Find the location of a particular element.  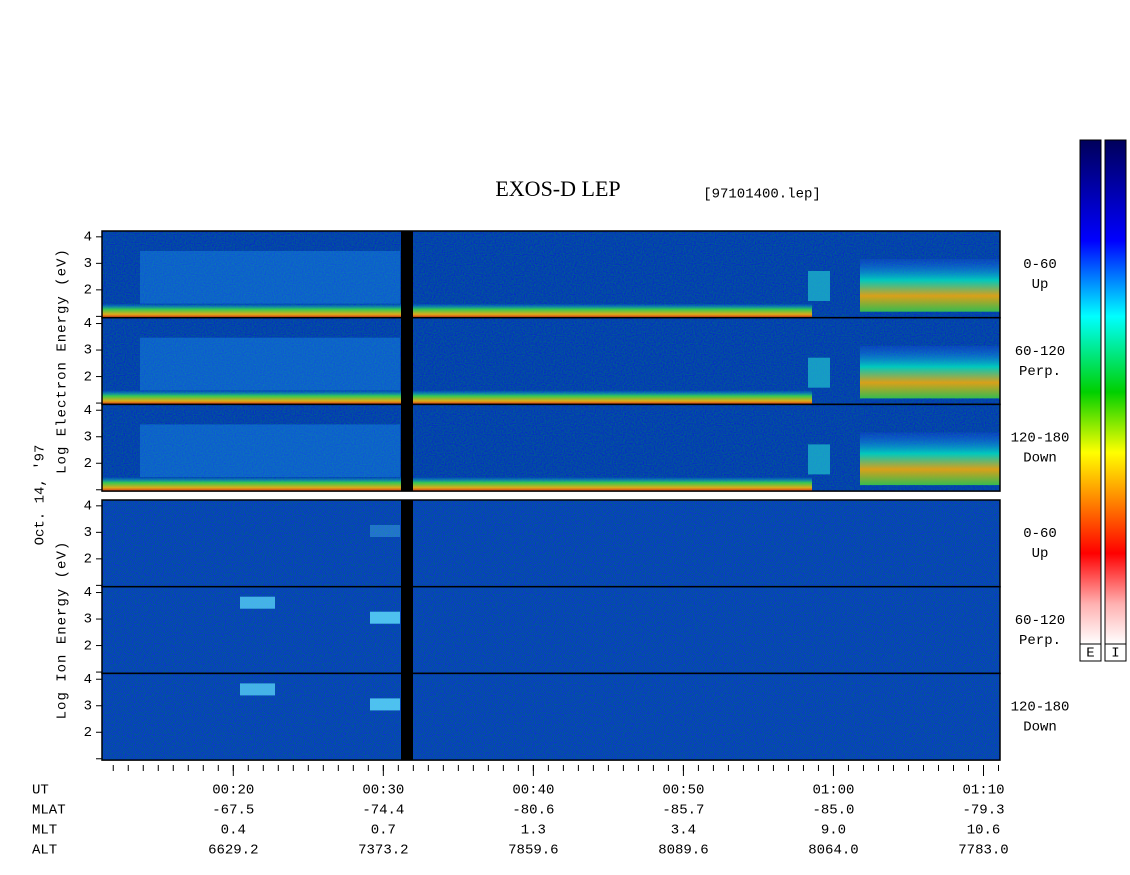

chart-title: EXOS-D LEP is located at coordinates (557, 188).